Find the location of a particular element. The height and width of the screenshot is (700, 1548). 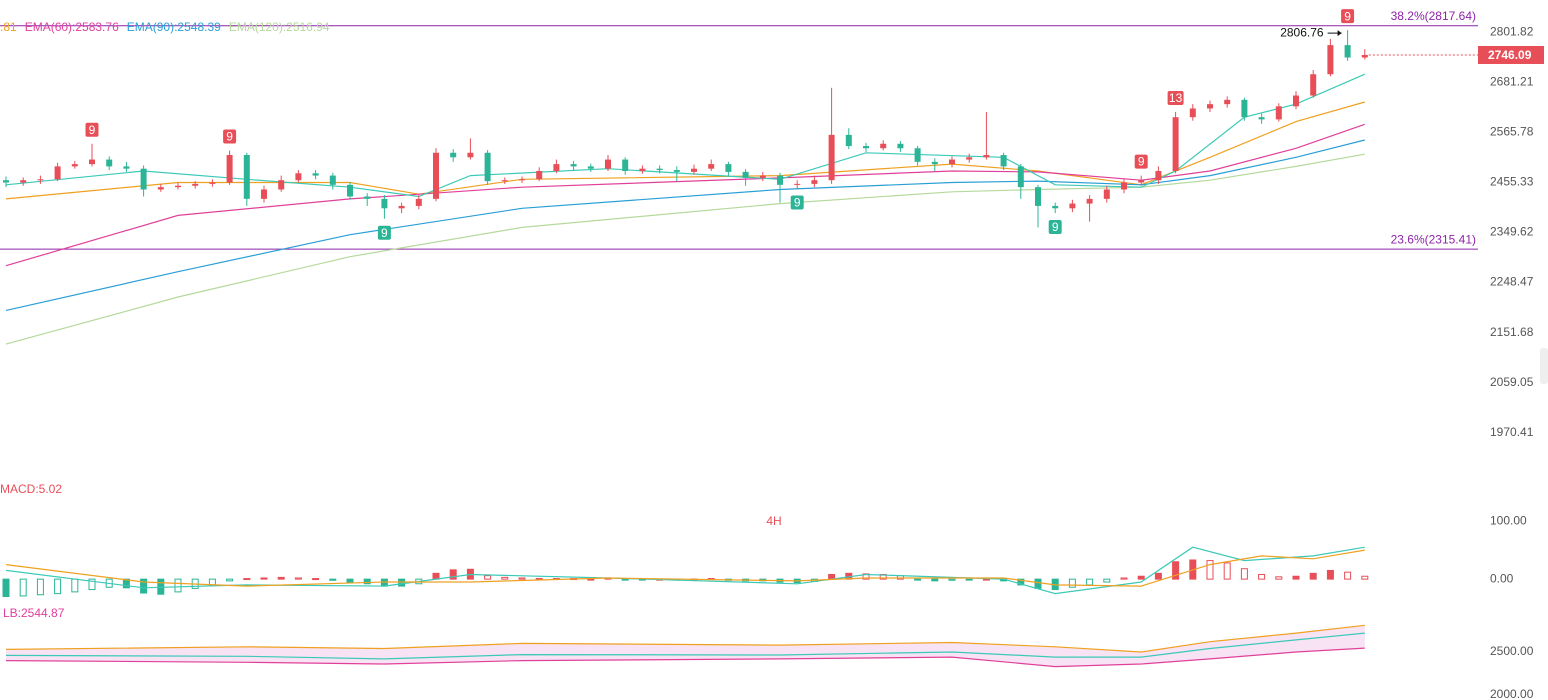

y-tick-label: 100.00 is located at coordinates (1508, 520).